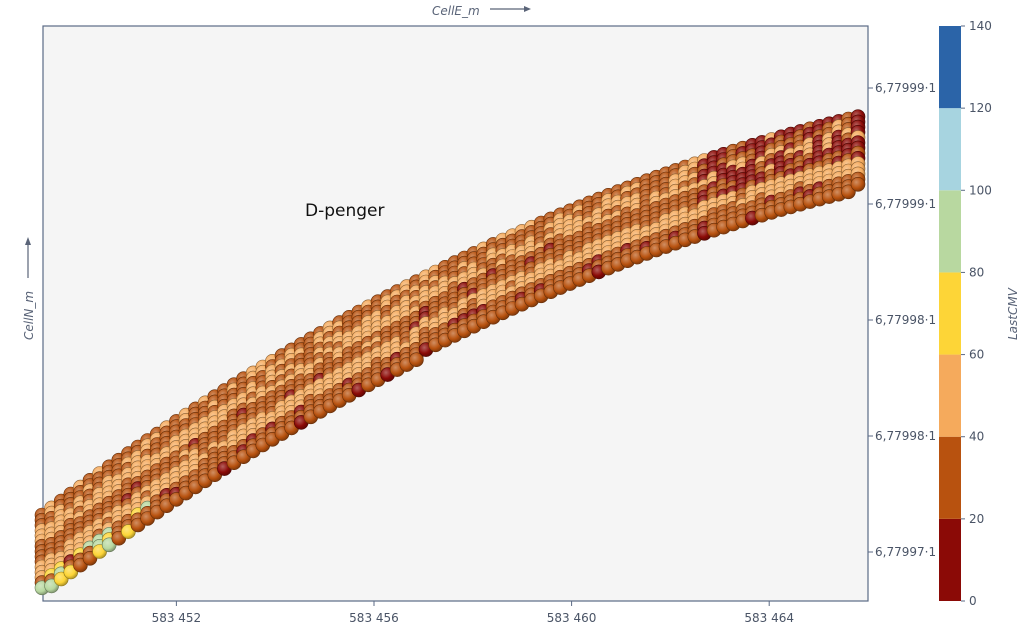 The width and height of the screenshot is (1024, 630). I want to click on colorbar-tick-label: 20, so click(976, 519).